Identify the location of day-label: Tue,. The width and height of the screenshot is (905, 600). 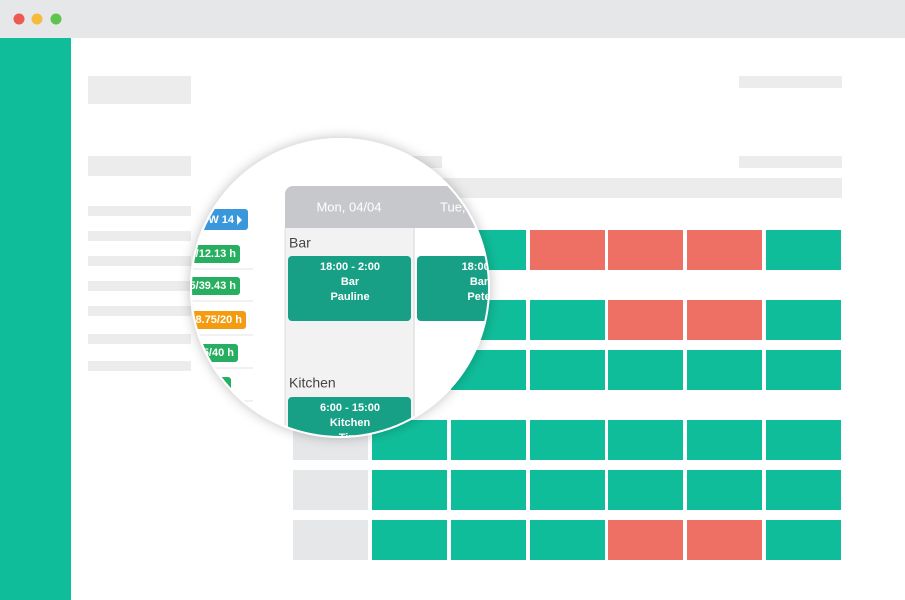
(453, 206).